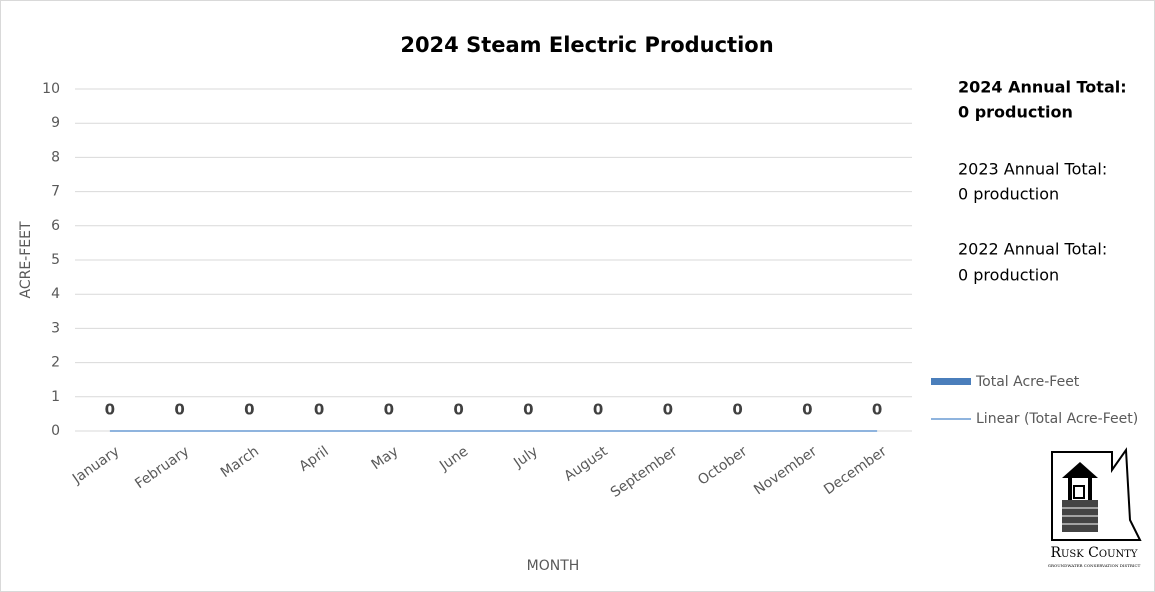  What do you see at coordinates (55, 431) in the screenshot?
I see `y-tick-label: 0` at bounding box center [55, 431].